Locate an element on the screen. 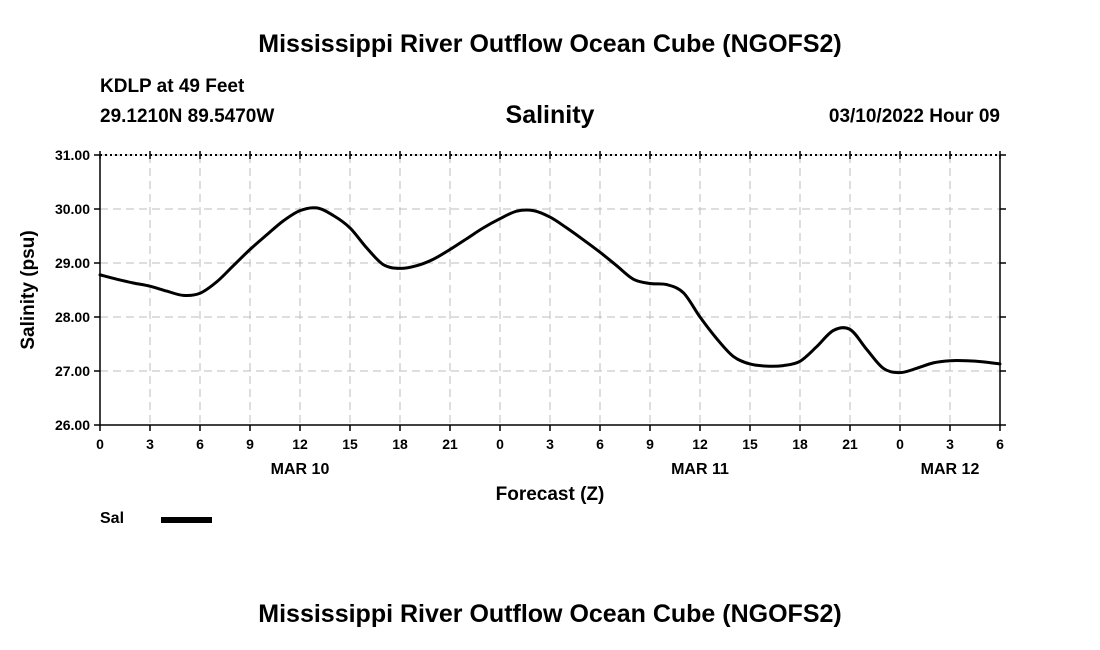 The image size is (1100, 650). date-label: MAR 12 is located at coordinates (950, 469).